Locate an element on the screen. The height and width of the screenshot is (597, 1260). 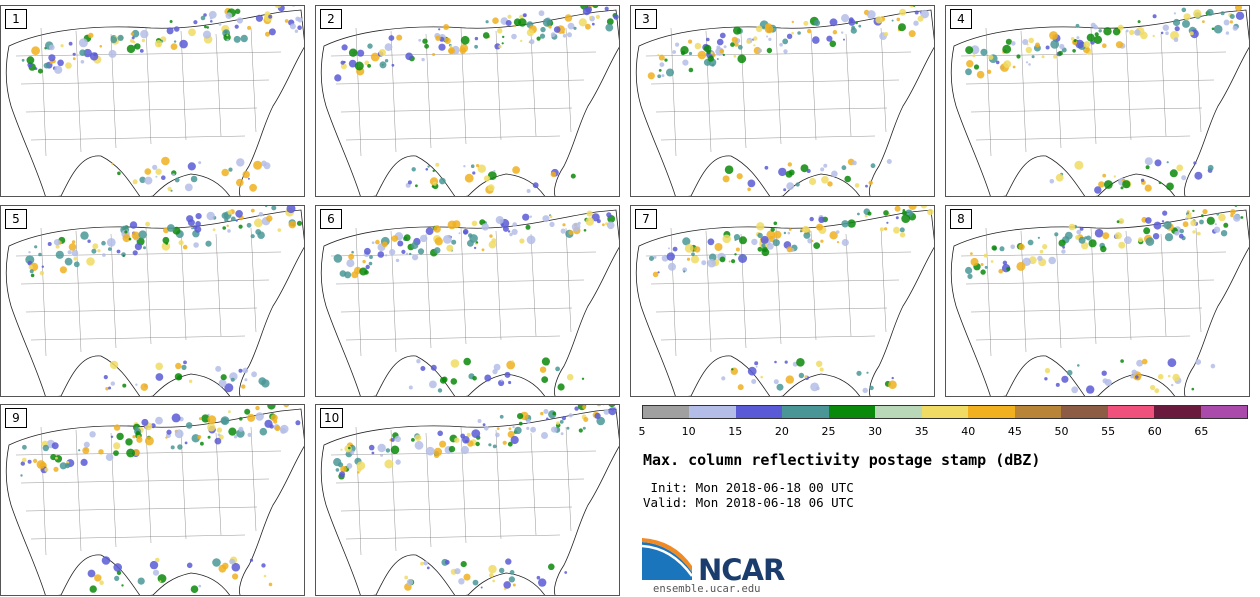
colorbar-tick-label: 50 is located at coordinates (1061, 431).